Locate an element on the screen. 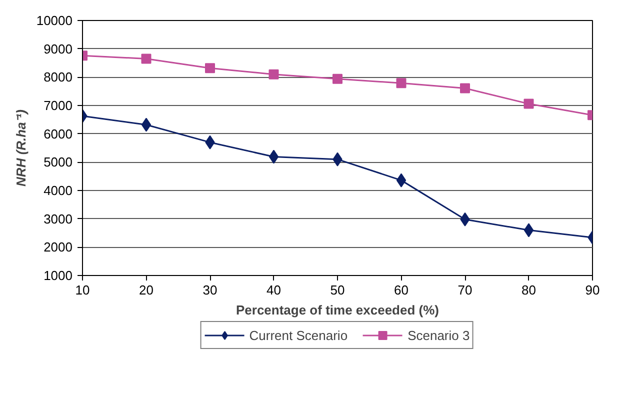  y-tick-label: 4000 is located at coordinates (58, 190).